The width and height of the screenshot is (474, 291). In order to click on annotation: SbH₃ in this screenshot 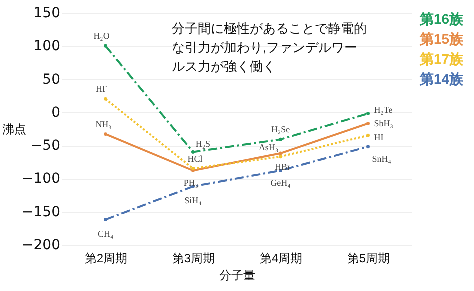, I will do `click(384, 123)`.